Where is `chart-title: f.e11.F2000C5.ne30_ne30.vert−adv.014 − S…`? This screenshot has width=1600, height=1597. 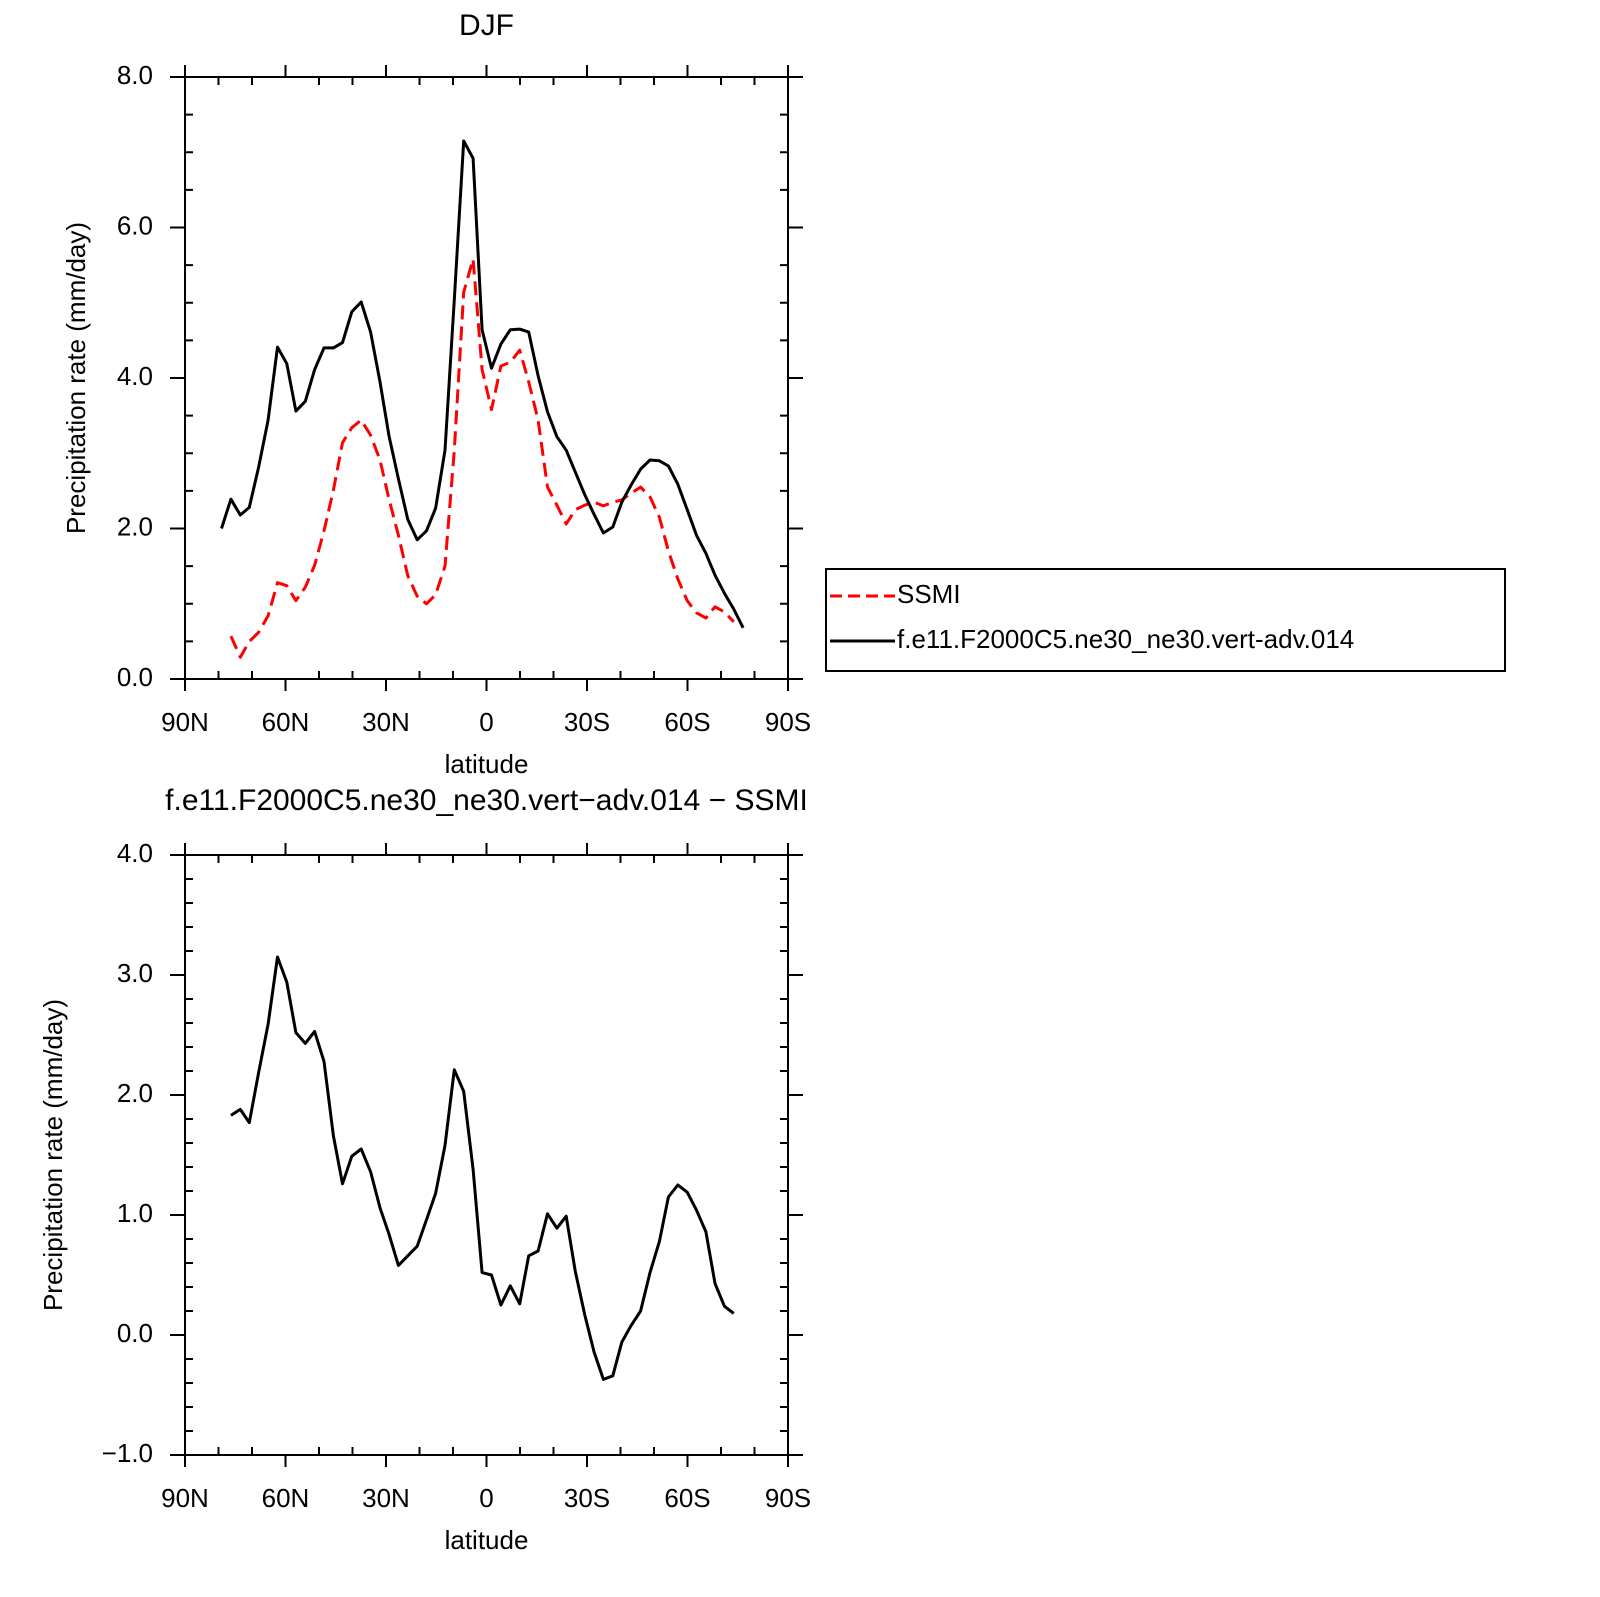
chart-title: f.e11.F2000C5.ne30_ne30.vert−adv.014 − S… is located at coordinates (486, 800).